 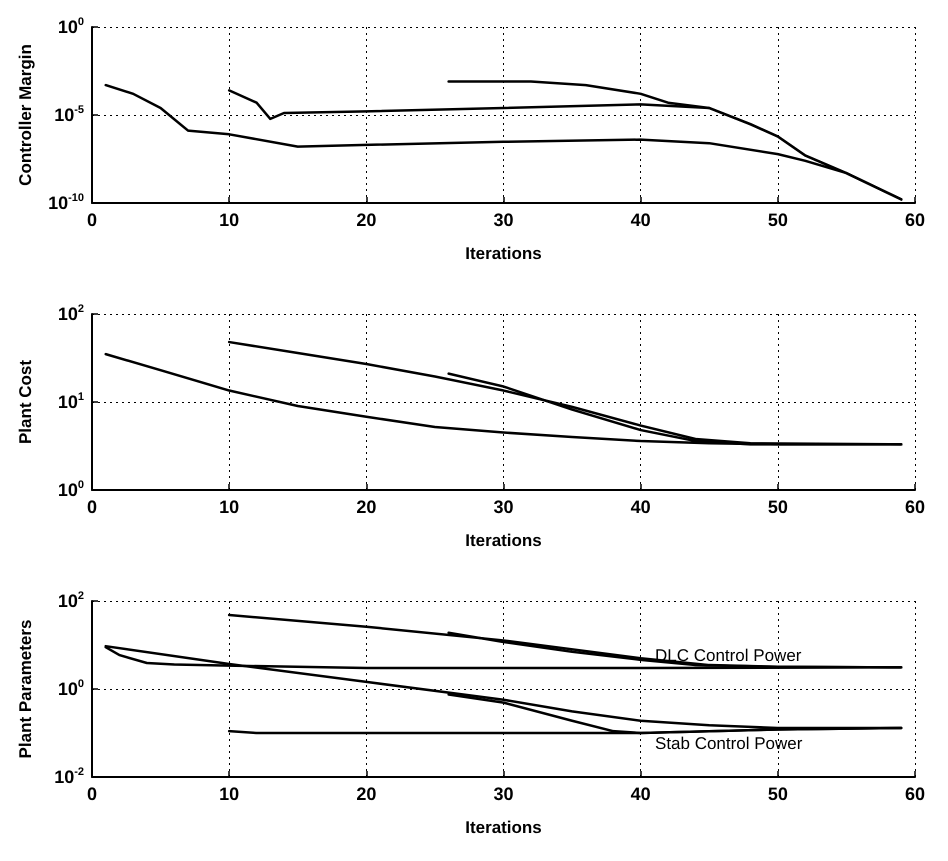 I want to click on annotation: Stab Control Power, so click(x=728, y=743).